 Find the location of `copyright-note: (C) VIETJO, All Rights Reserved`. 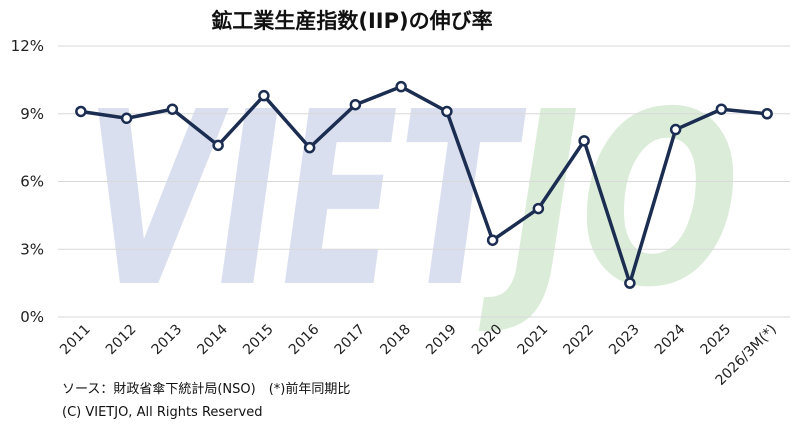

copyright-note: (C) VIETJO, All Rights Reserved is located at coordinates (162, 412).